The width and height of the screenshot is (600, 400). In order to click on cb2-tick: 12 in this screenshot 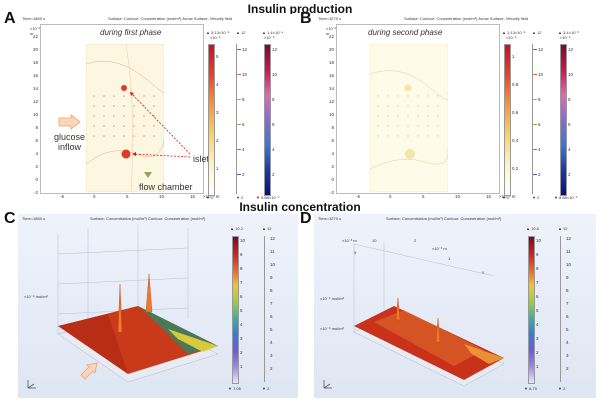, I will do `click(245, 49)`.